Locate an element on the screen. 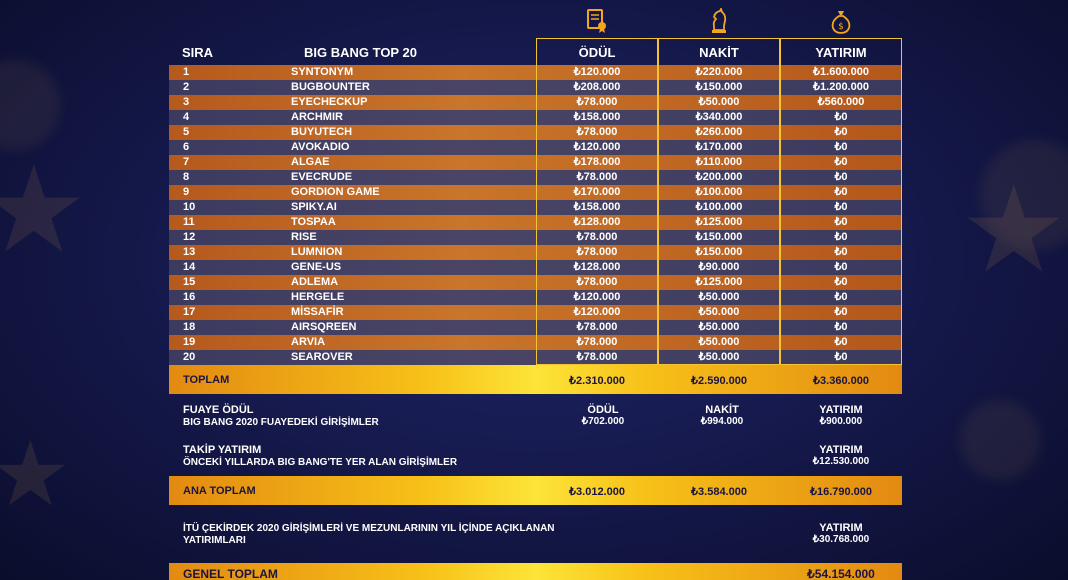  fuaye-subtitle: BIG BANG 2020 FUAYEDEKİ GİRİŞİMLER is located at coordinates (281, 422).